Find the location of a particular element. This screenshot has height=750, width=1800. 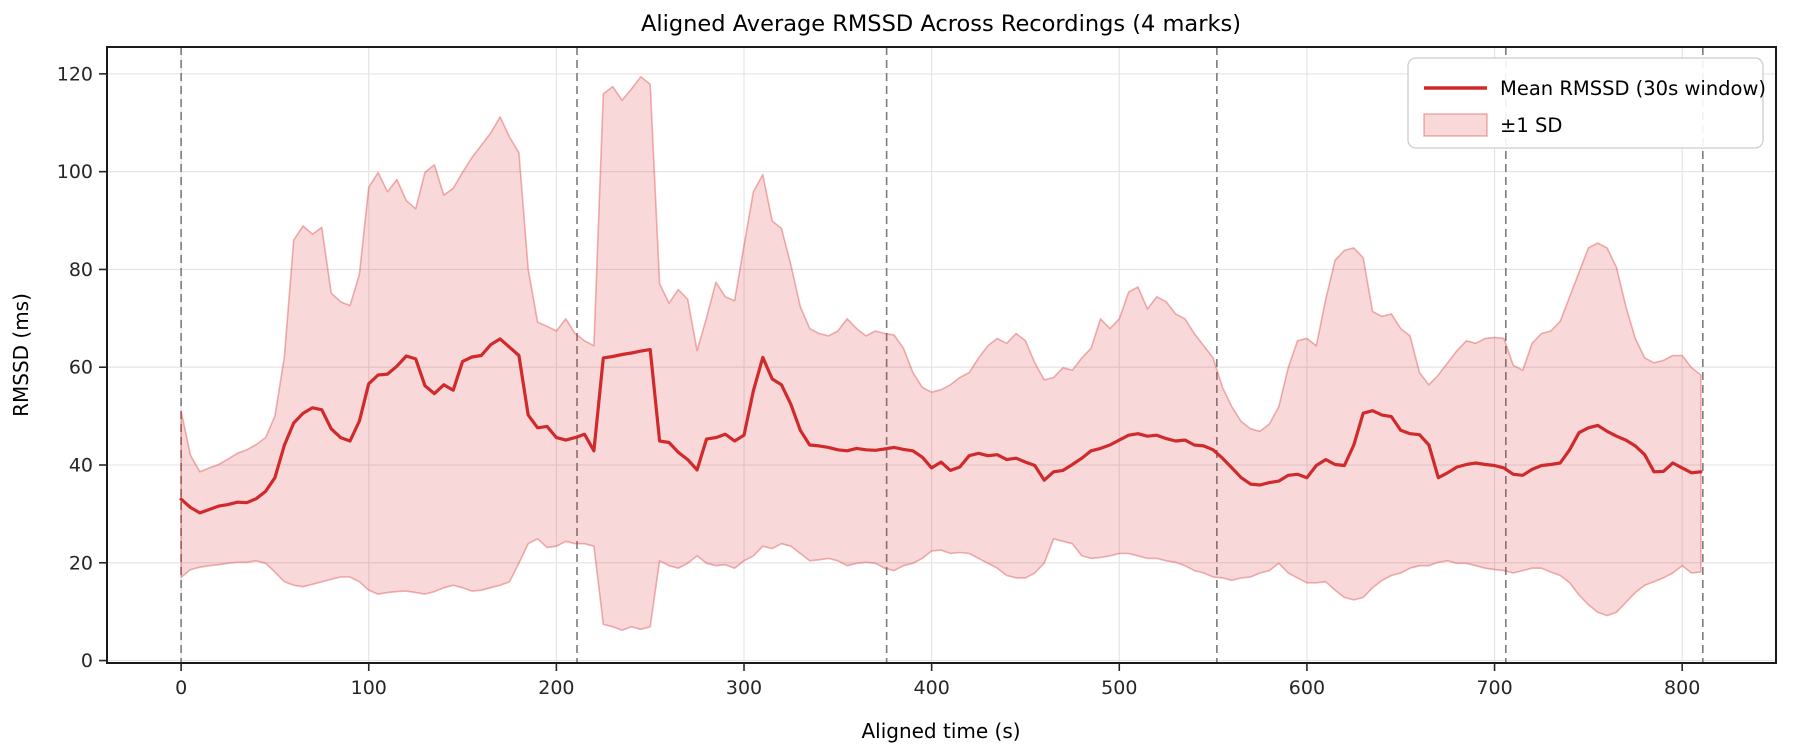

x-tick-label: 800 is located at coordinates (1682, 688).